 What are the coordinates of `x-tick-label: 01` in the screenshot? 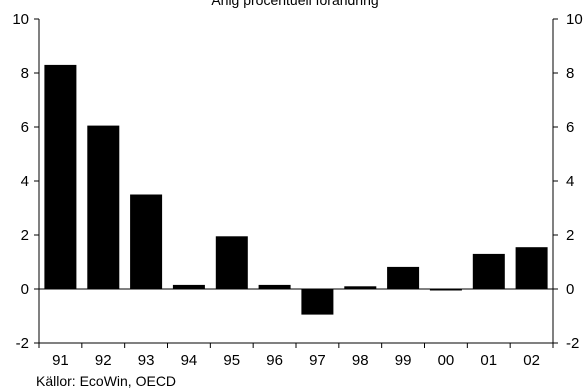 It's located at (488, 360).